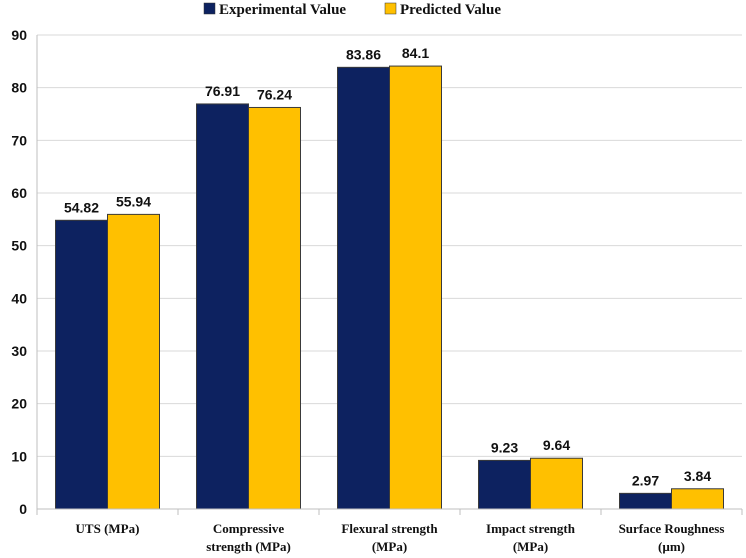  I want to click on y-tick-label: 50, so click(19, 246).